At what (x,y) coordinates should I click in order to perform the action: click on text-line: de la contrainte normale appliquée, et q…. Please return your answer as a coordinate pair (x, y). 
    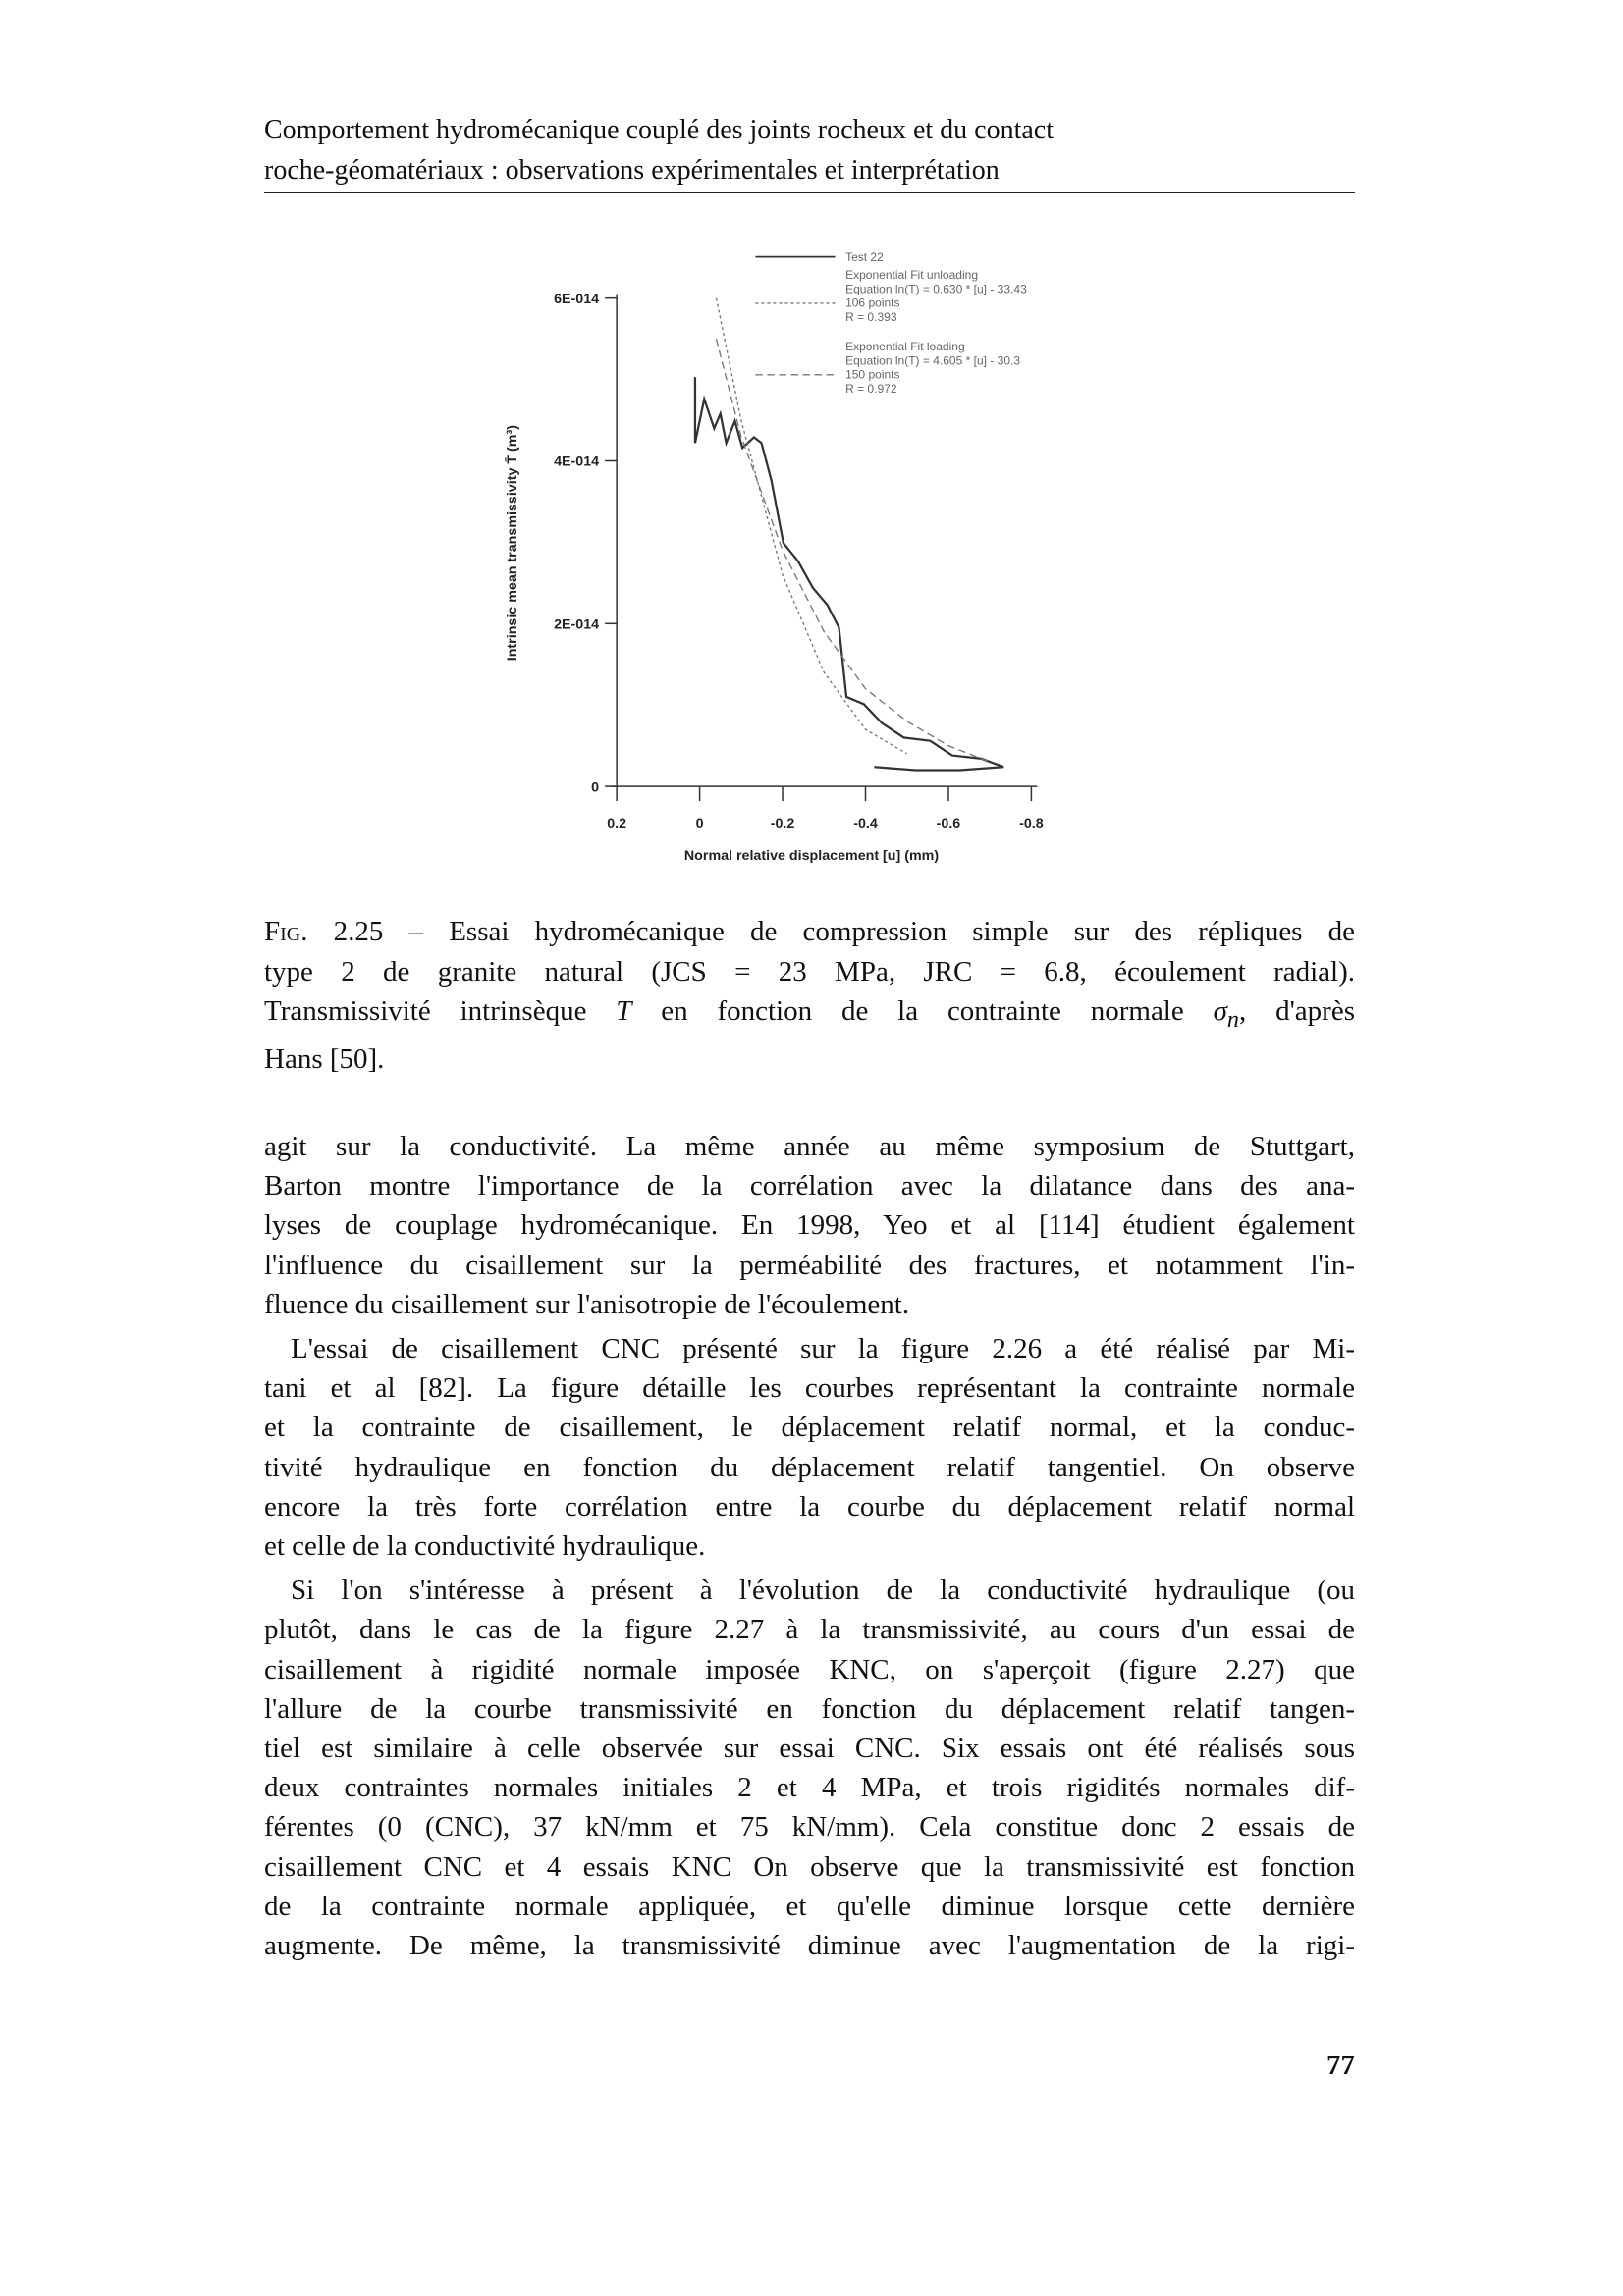
    Looking at the image, I should click on (809, 1906).